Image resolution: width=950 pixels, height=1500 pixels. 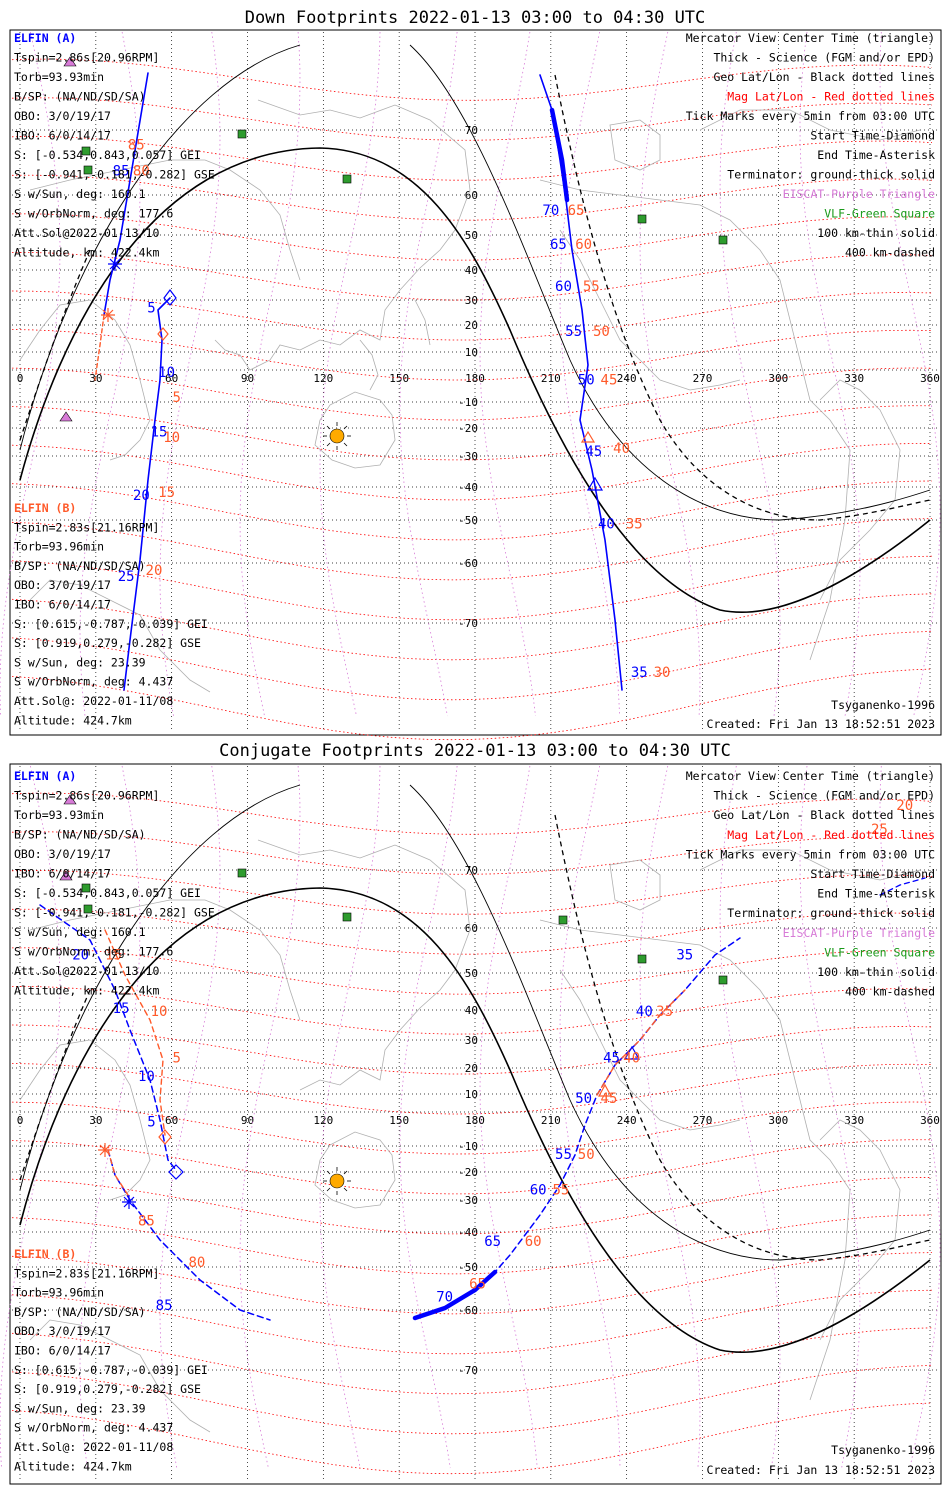 What do you see at coordinates (151, 309) in the screenshot?
I see `time-tick-mark: 5` at bounding box center [151, 309].